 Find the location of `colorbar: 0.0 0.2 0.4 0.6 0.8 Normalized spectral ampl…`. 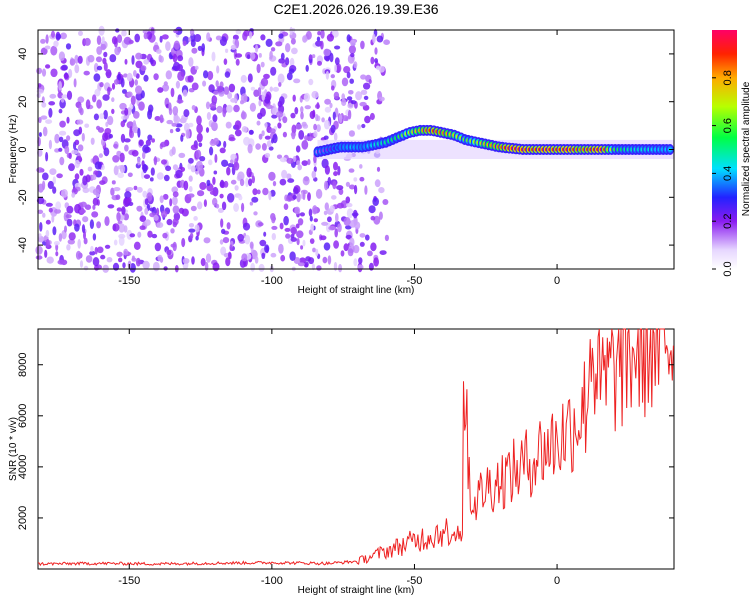

colorbar: 0.0 0.2 0.4 0.6 0.8 Normalized spectral ampl… is located at coordinates (731, 153).